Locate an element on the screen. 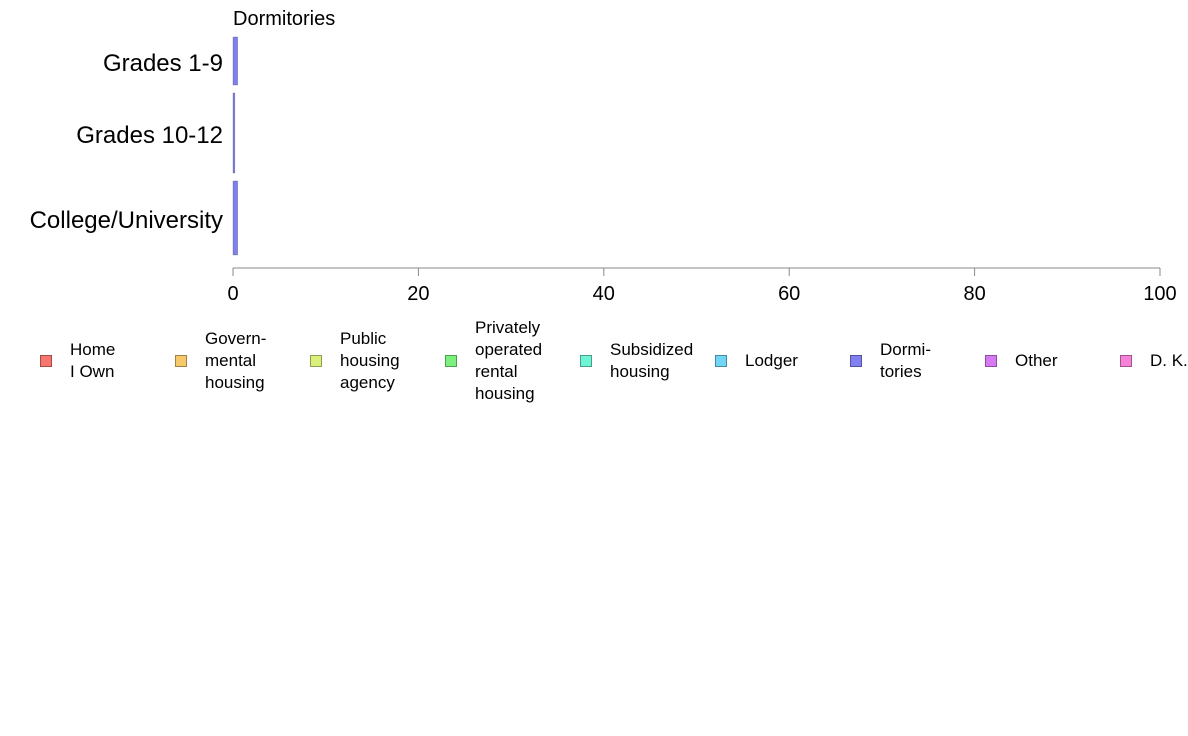 This screenshot has height=736, width=1188. bars-group is located at coordinates (235, 146).